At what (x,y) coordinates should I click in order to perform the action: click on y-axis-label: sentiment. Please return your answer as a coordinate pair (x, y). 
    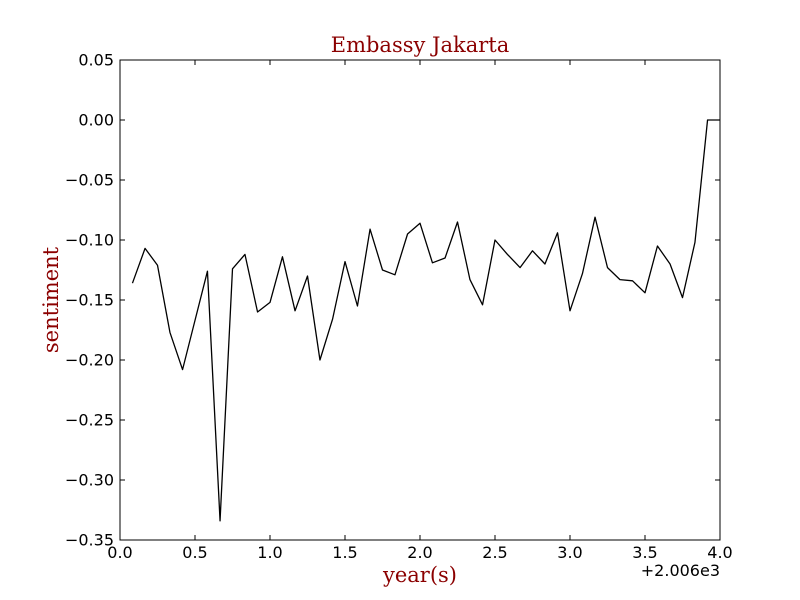
    Looking at the image, I should click on (51, 299).